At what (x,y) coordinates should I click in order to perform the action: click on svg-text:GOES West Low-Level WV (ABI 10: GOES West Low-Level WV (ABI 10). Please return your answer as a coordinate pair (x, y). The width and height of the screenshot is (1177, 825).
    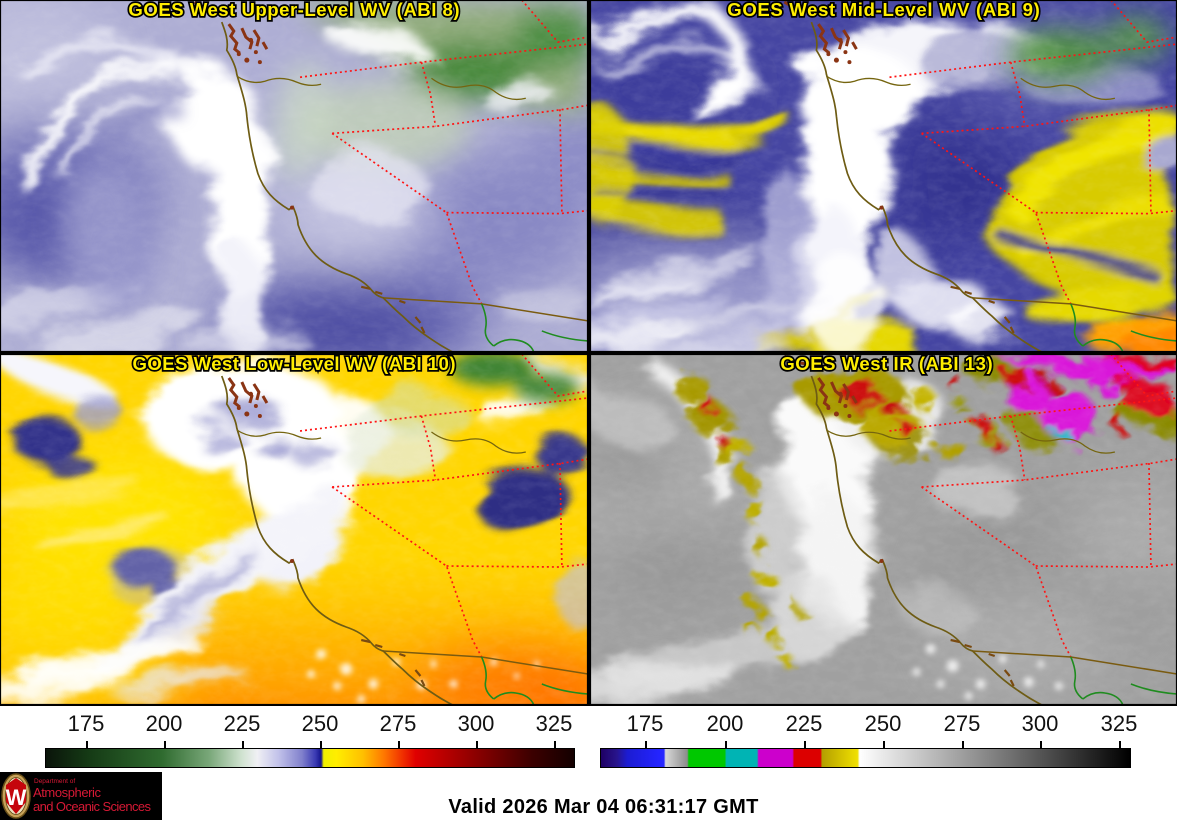
    Looking at the image, I should click on (293, 364).